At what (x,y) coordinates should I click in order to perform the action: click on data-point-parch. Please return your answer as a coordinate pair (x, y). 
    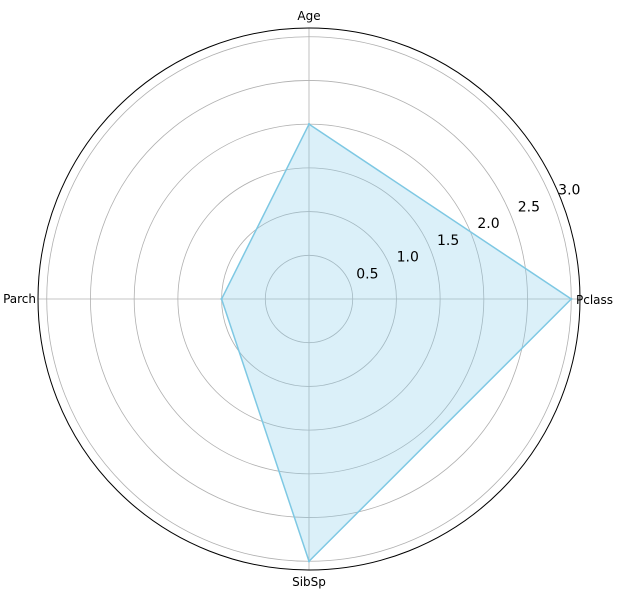
    Looking at the image, I should click on (221, 299).